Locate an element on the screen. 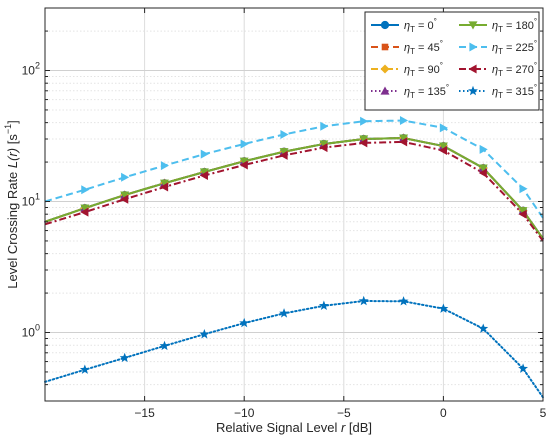  legend-box is located at coordinates (452, 61).